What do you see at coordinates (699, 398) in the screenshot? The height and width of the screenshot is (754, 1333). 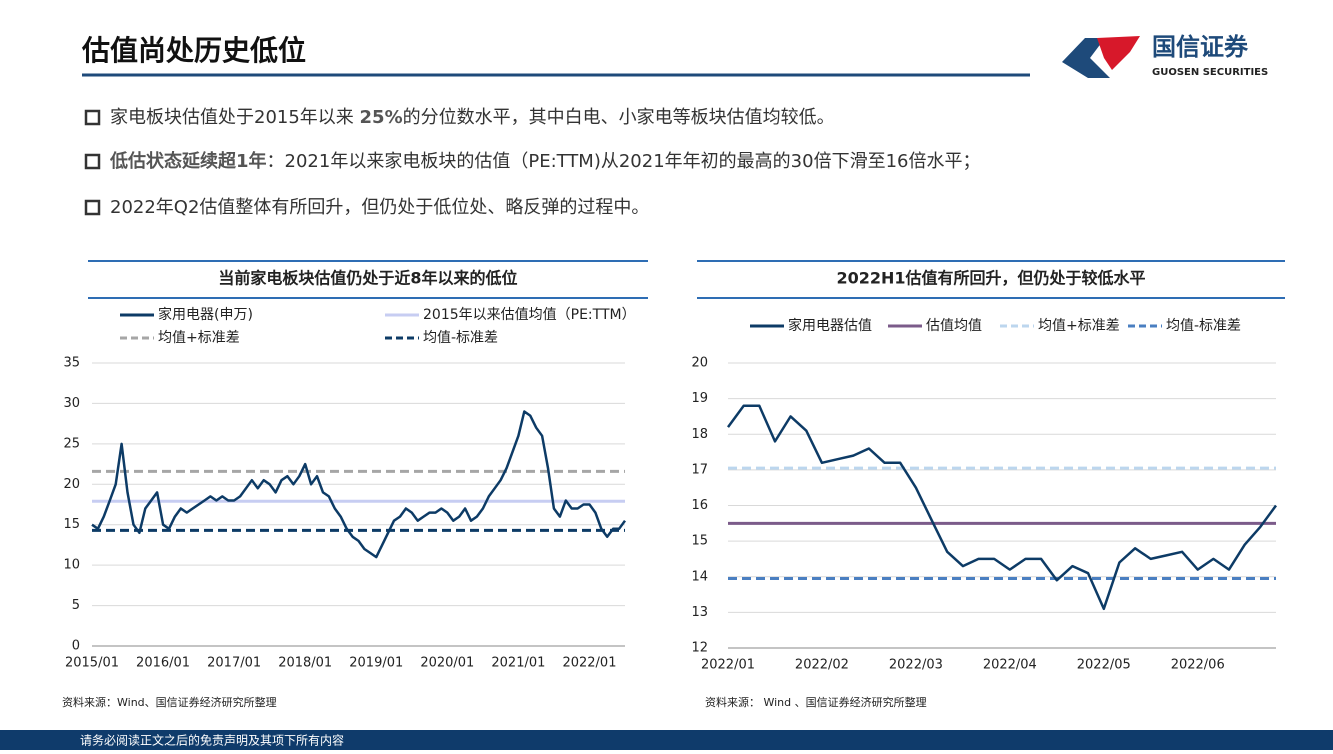 I see `y-tick-label: 19` at bounding box center [699, 398].